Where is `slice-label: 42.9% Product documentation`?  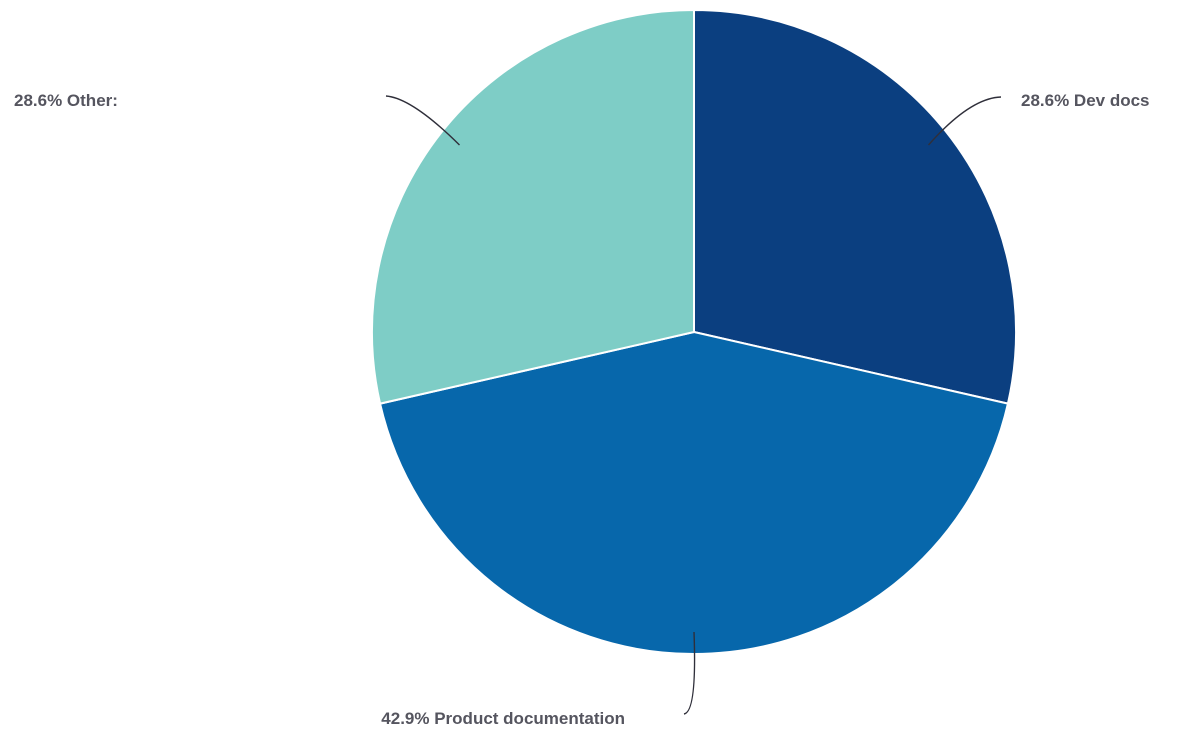
slice-label: 42.9% Product documentation is located at coordinates (503, 718).